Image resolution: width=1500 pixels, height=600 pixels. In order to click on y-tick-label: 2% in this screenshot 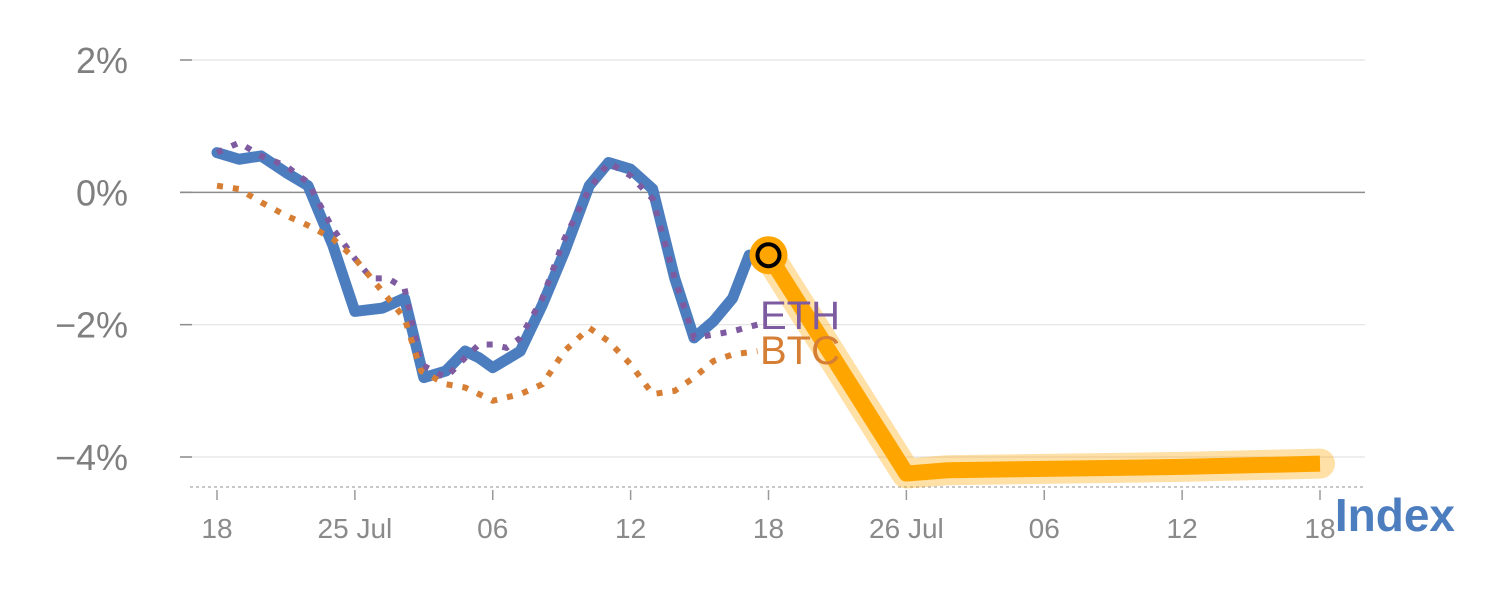, I will do `click(102, 60)`.